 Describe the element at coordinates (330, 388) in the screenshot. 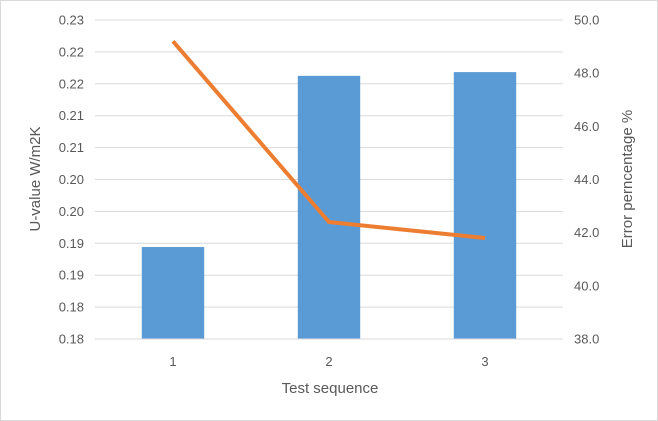

I see `x-axis-title: Test sequence` at that location.